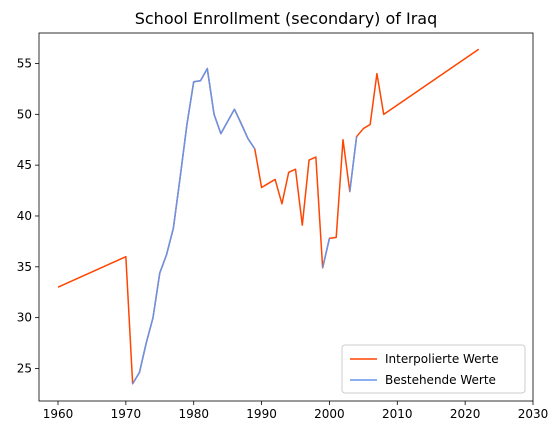 This screenshot has height=439, width=560. What do you see at coordinates (193, 414) in the screenshot?
I see `x-tick-label: 1980` at bounding box center [193, 414].